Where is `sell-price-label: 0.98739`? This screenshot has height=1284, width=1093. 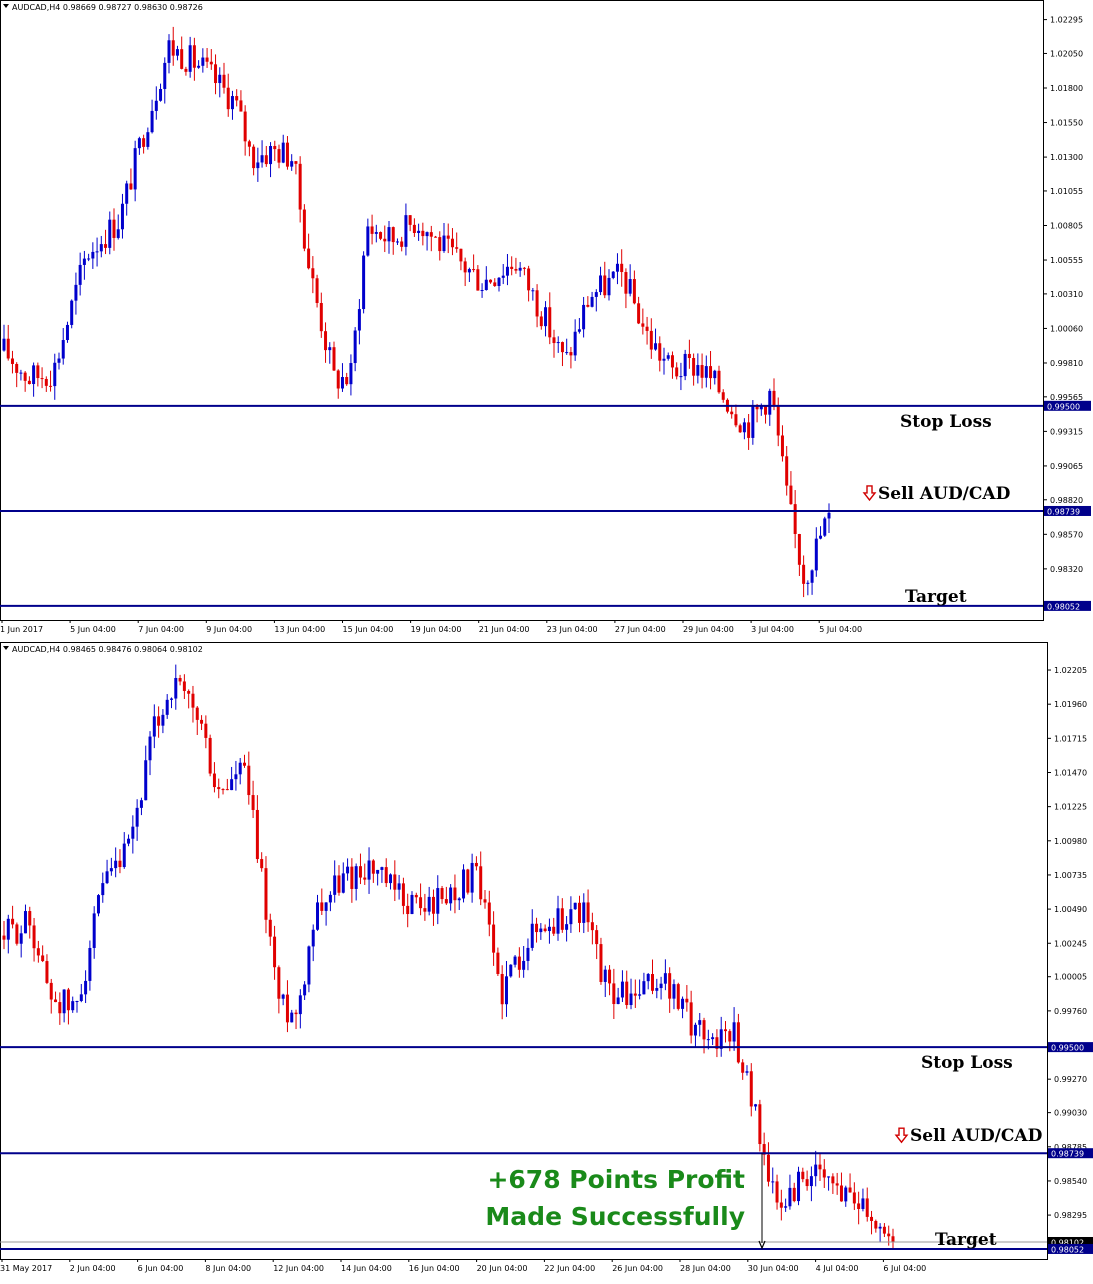 sell-price-label: 0.98739 is located at coordinates (1067, 1154).